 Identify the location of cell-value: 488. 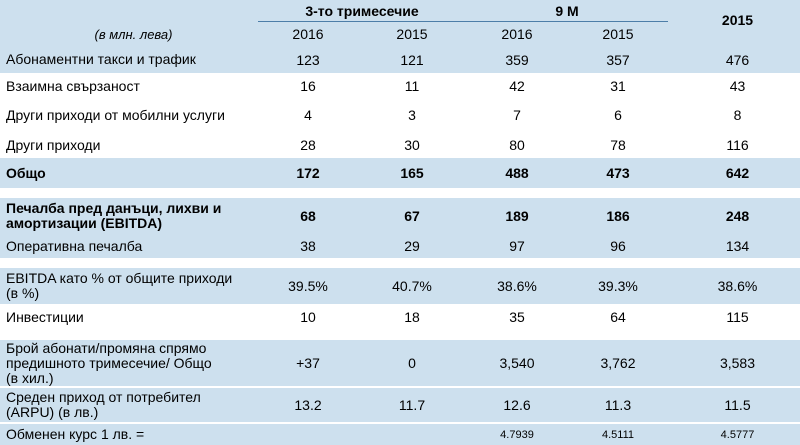
(517, 173).